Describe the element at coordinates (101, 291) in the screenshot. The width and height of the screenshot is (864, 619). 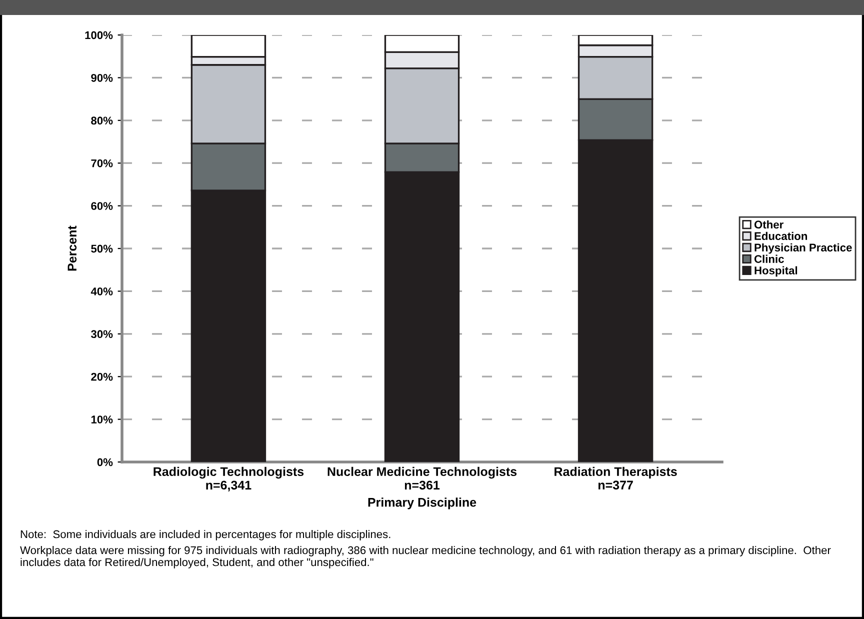
I see `y-tick-label: 40%` at that location.